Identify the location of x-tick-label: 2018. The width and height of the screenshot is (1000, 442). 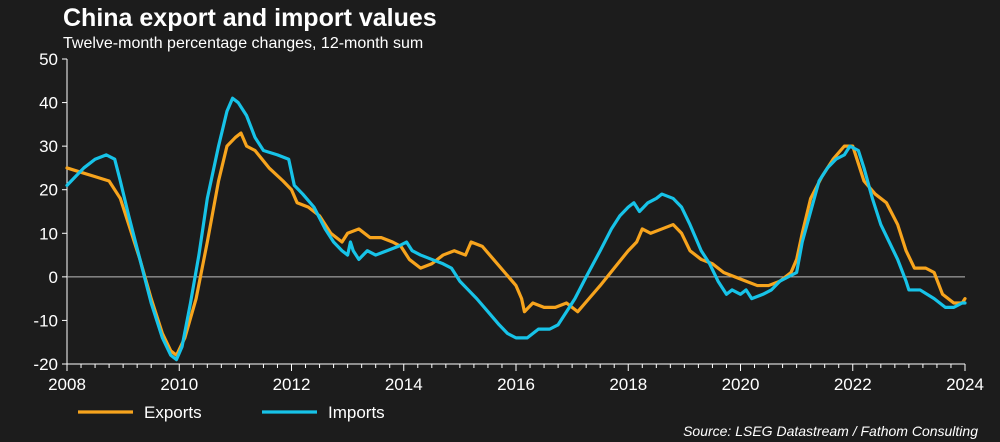
(628, 384).